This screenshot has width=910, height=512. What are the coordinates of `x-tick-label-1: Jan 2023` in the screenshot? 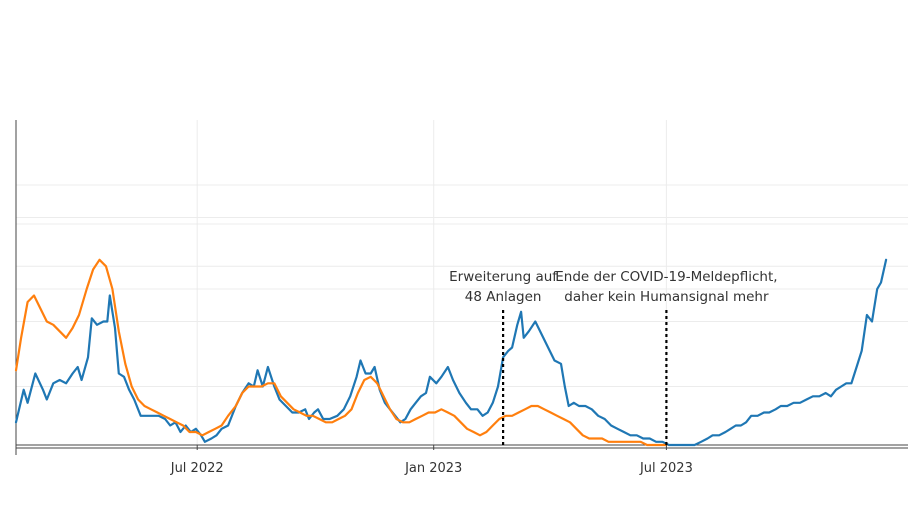 It's located at (433, 468).